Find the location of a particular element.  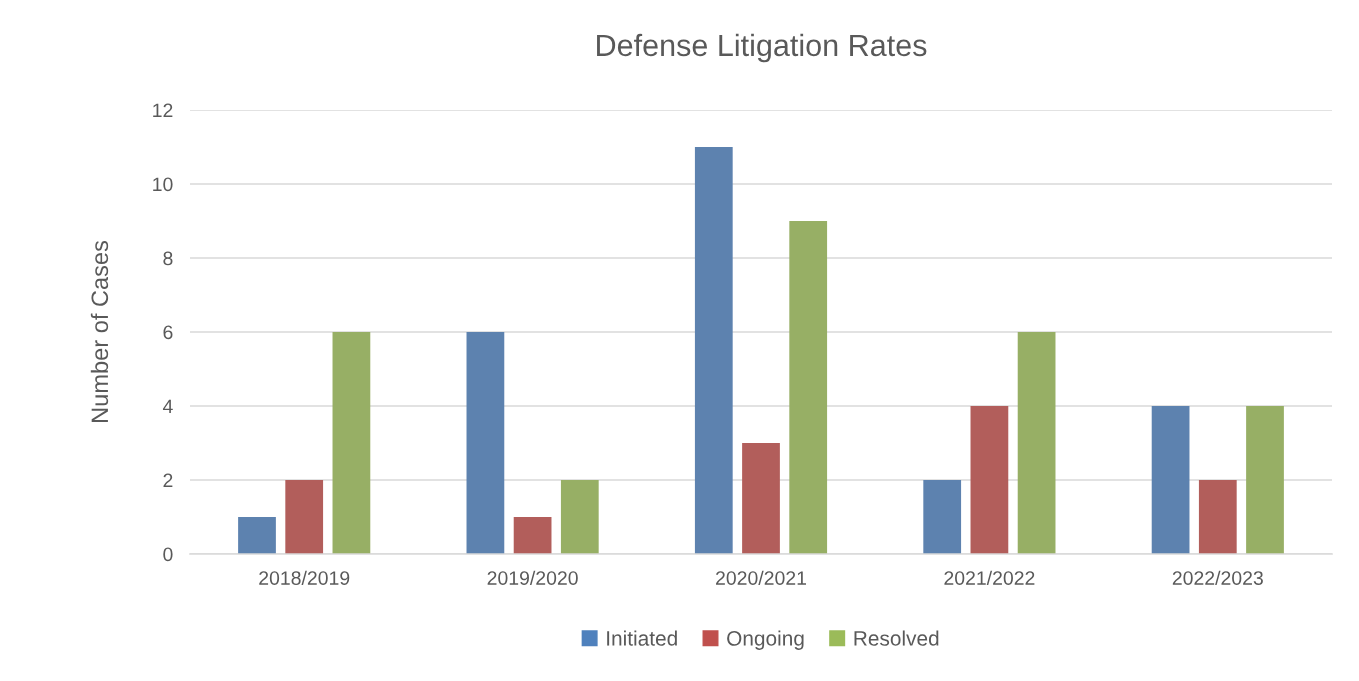

y-tick-label: 2 is located at coordinates (168, 480).